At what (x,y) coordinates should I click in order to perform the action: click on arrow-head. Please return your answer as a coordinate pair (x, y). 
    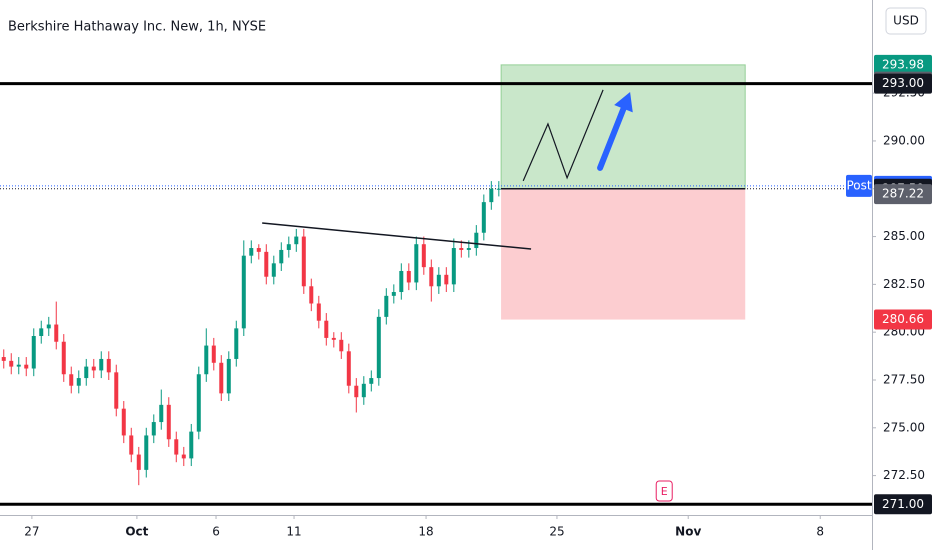
    Looking at the image, I should click on (623, 102).